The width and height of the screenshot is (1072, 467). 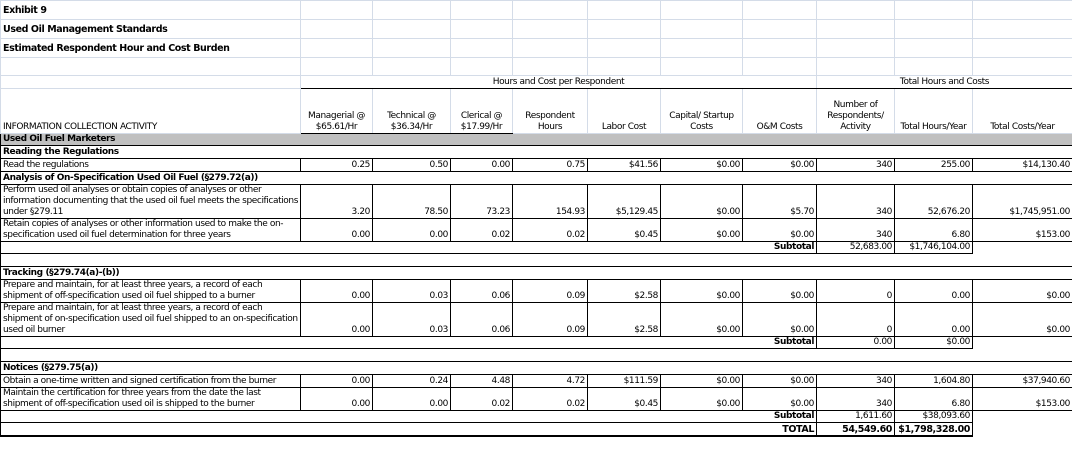 I want to click on column-header-activity: INFORMATION COLLECTION ACTIVITY, so click(x=150, y=111).